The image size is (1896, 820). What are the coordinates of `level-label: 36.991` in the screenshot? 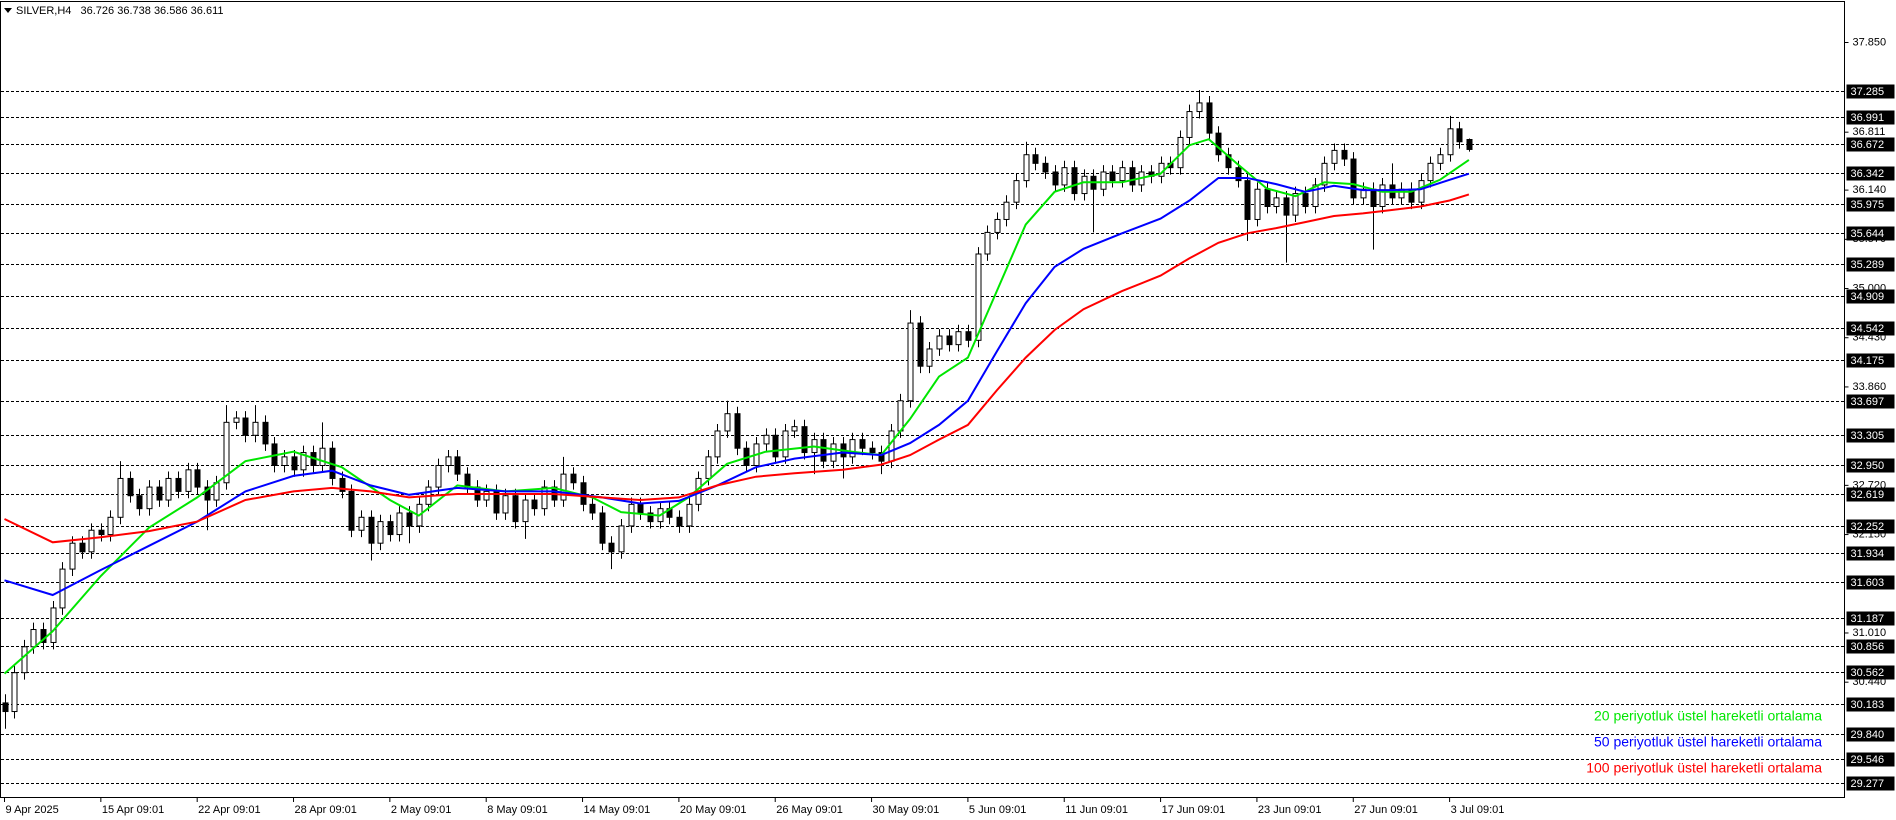 It's located at (1868, 118).